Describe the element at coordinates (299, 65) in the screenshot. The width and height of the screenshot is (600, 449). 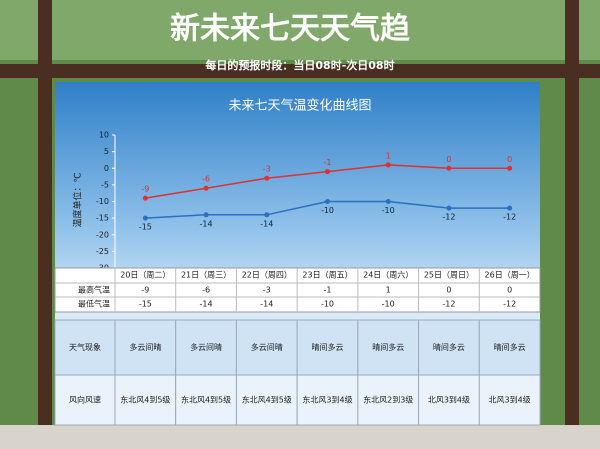
I see `subtitle: 每日的预报时段：当日08时-次日08时` at that location.